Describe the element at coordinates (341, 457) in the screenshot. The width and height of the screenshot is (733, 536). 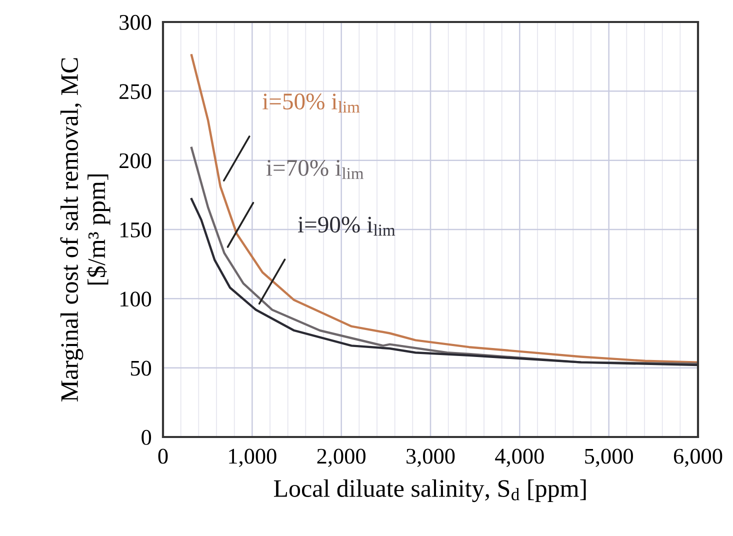
I see `x-tick-label: 2,000` at that location.